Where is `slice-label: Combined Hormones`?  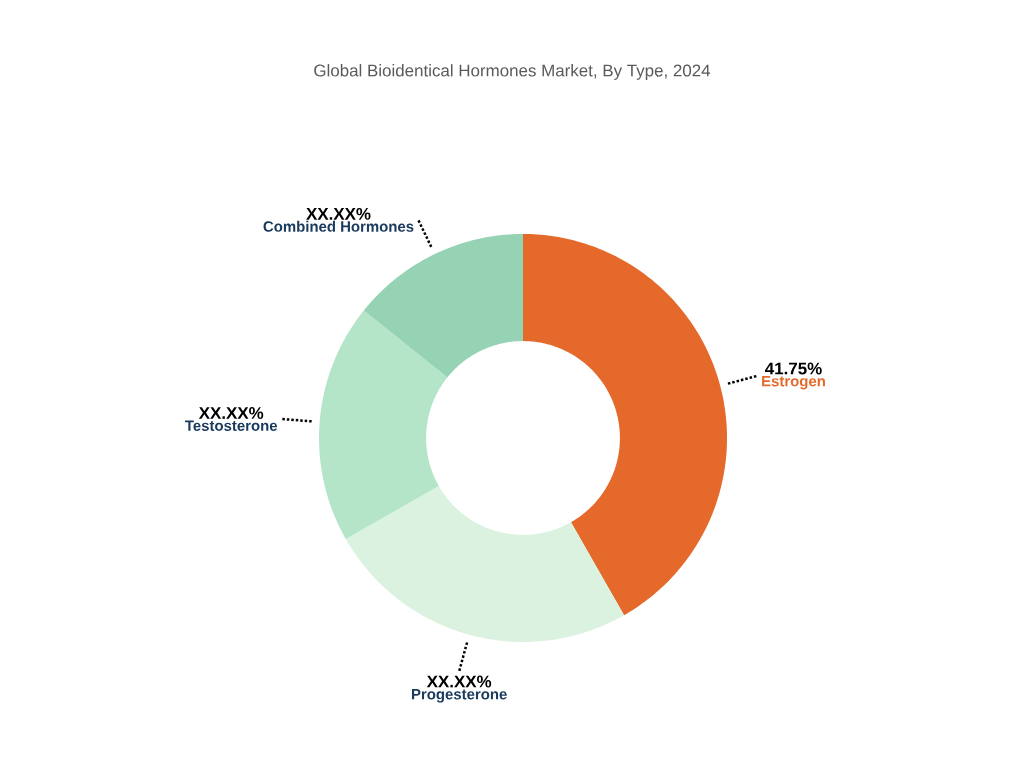 slice-label: Combined Hormones is located at coordinates (338, 226).